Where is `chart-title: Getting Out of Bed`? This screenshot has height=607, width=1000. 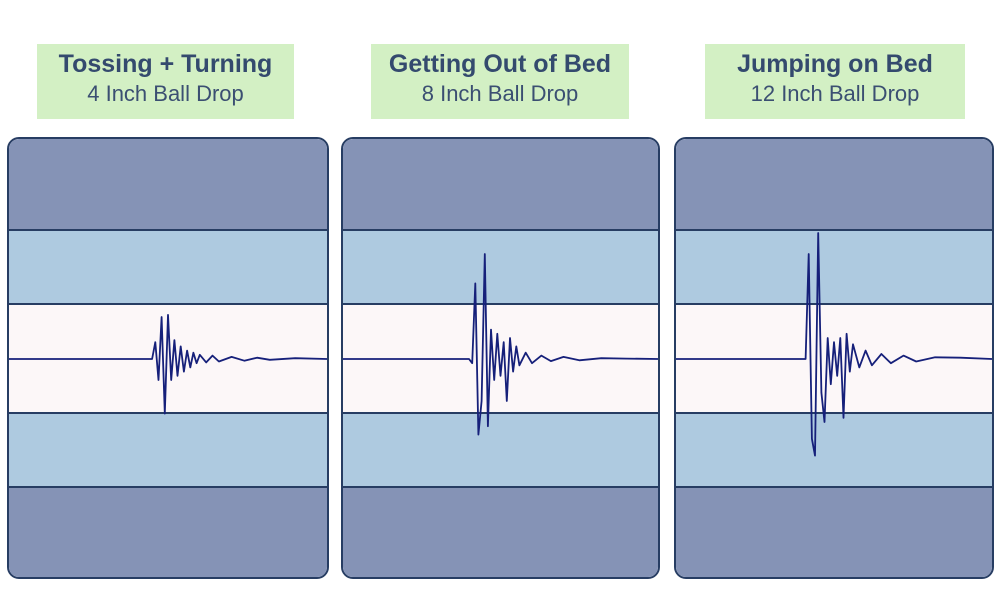
chart-title: Getting Out of Bed is located at coordinates (500, 64).